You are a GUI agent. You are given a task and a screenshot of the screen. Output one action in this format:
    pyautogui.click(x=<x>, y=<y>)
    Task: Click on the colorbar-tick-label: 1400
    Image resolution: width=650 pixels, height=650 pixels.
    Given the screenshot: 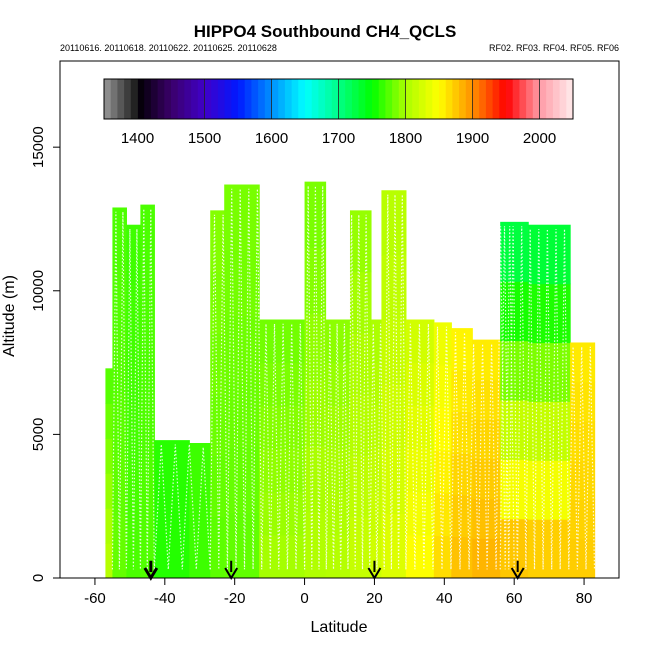 What is the action you would take?
    pyautogui.click(x=137, y=138)
    